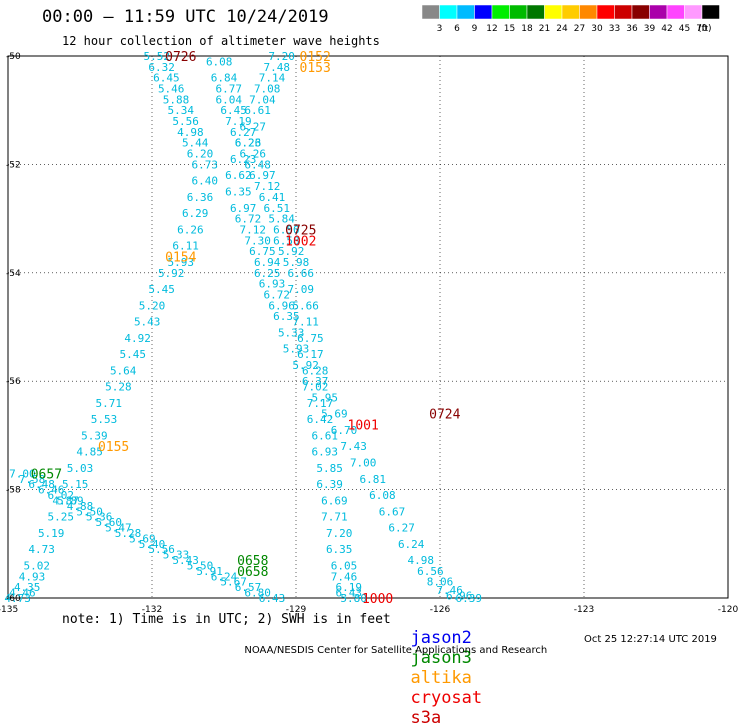 The image size is (740, 728). Describe the element at coordinates (315, 381) in the screenshot. I see `swh-value-label: 6.37` at that location.